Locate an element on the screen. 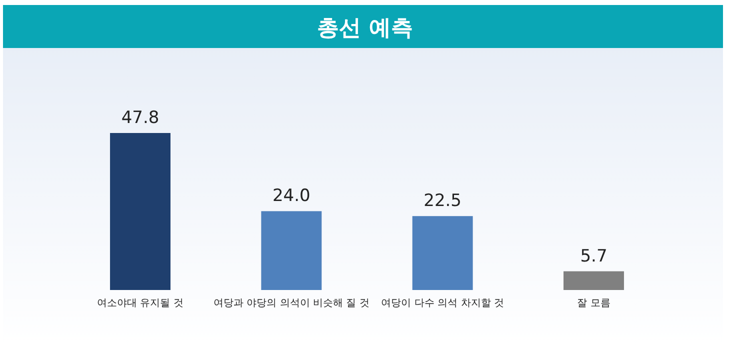  data-label: 5.7 is located at coordinates (594, 256).